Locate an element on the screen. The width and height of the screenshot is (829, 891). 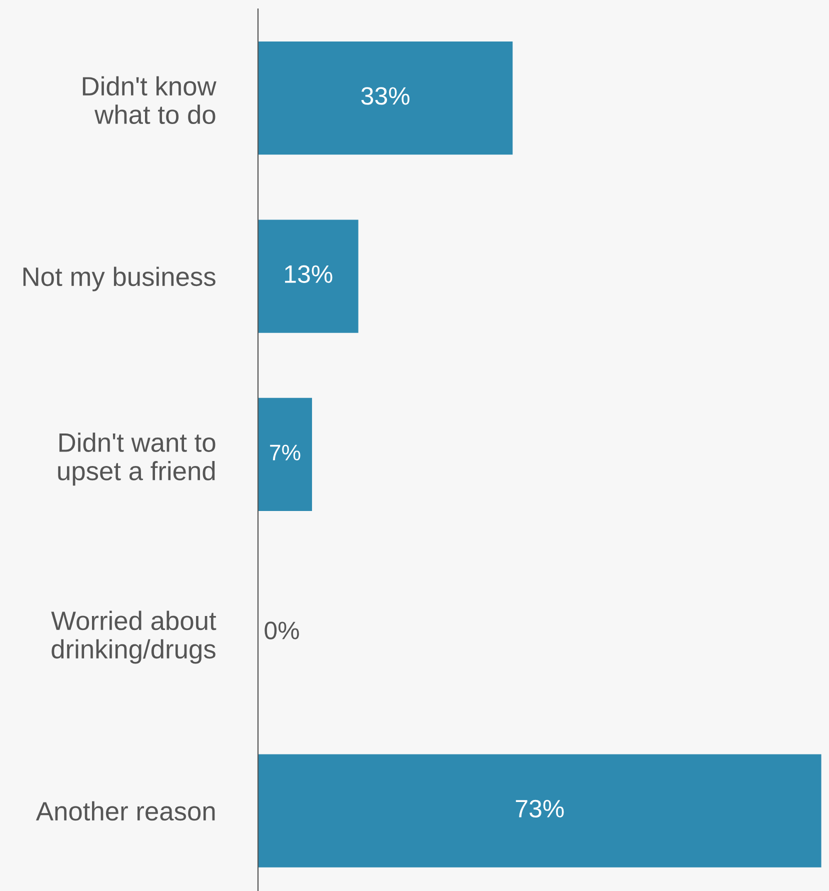
y-tick-label: Not my business is located at coordinates (119, 279).